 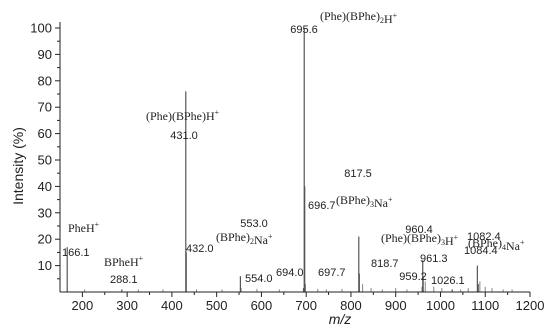 What do you see at coordinates (76, 253) in the screenshot?
I see `peak-label-166-1: 166.1` at bounding box center [76, 253].